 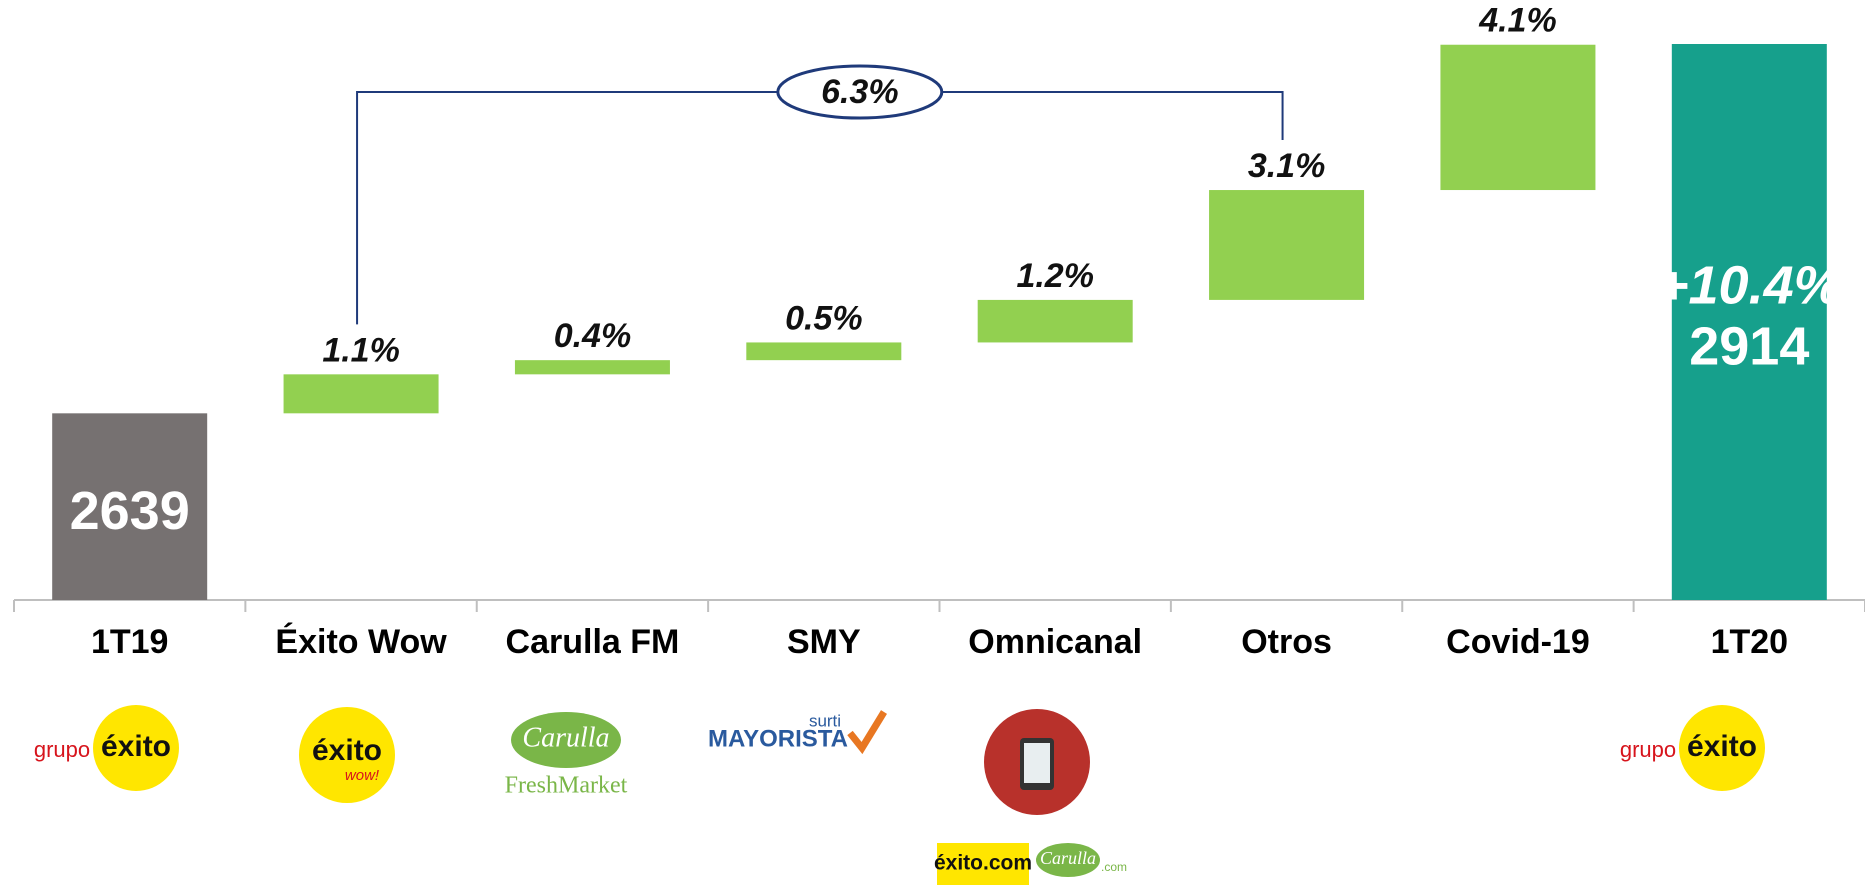 I want to click on logo-surti-mayorista: surti MAYORISTA, so click(x=797, y=732).